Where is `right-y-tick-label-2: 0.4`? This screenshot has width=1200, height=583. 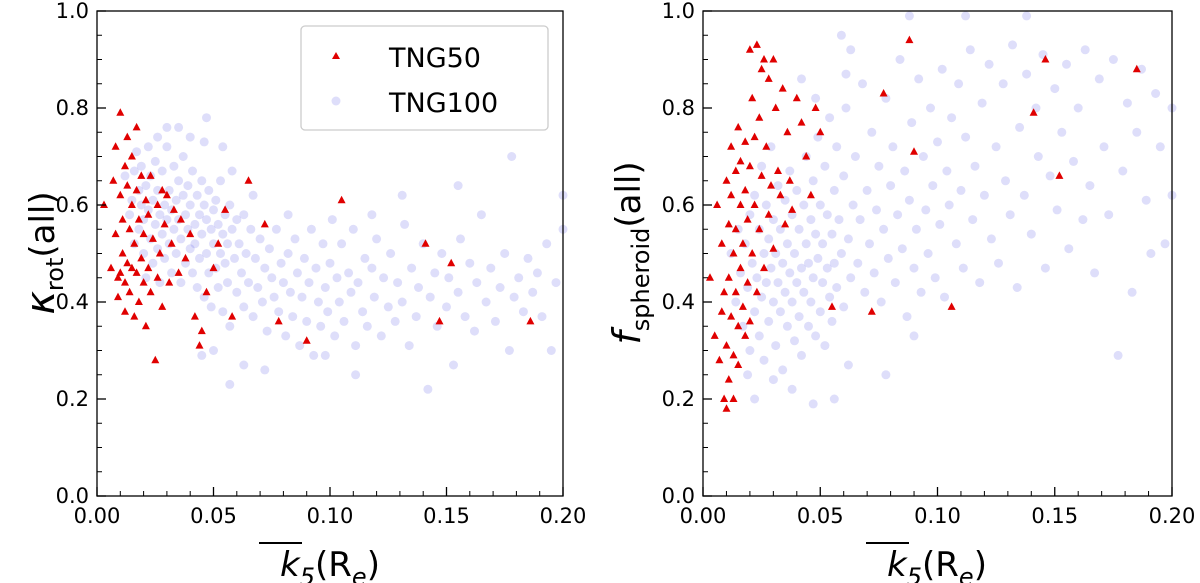 right-y-tick-label-2: 0.4 is located at coordinates (678, 302).